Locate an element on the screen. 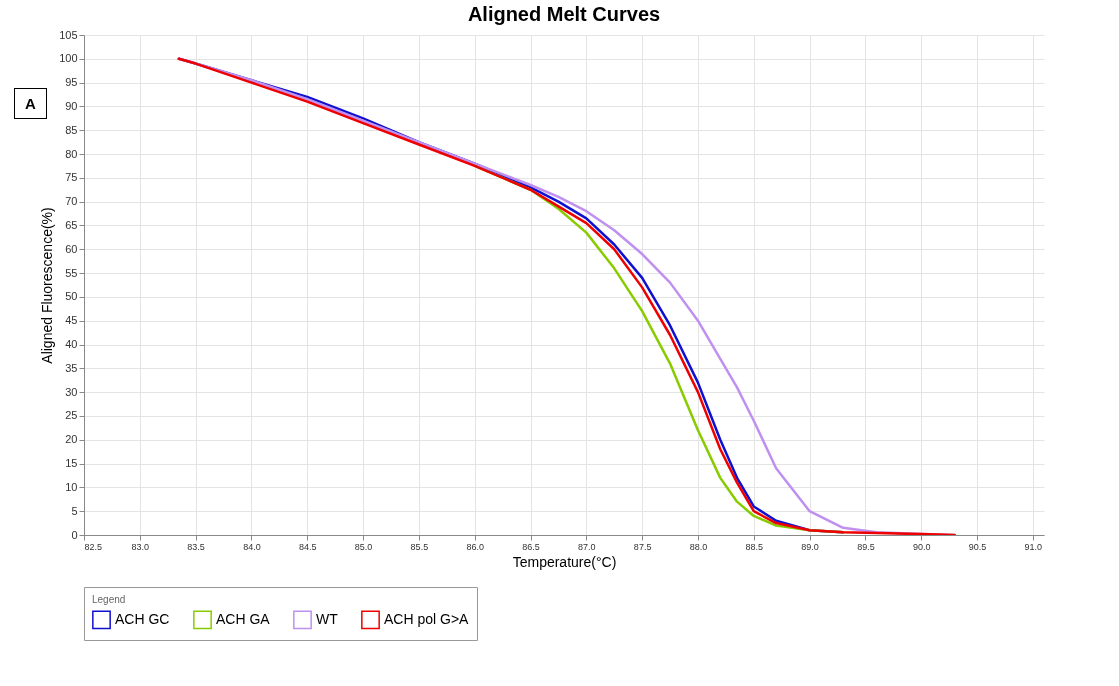  legend-label: ACH GC is located at coordinates (142, 618).